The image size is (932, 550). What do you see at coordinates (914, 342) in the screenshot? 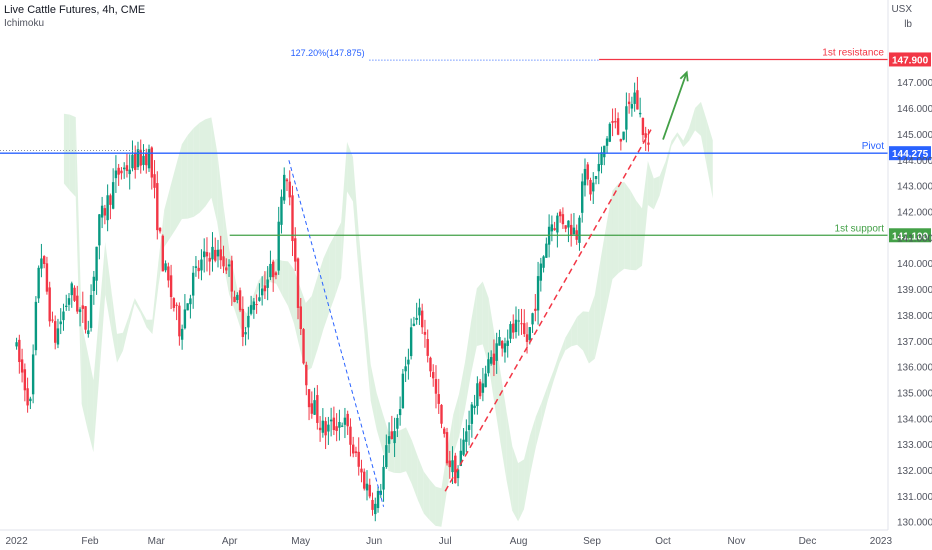
I see `y-tick-label: 137.000` at bounding box center [914, 342].